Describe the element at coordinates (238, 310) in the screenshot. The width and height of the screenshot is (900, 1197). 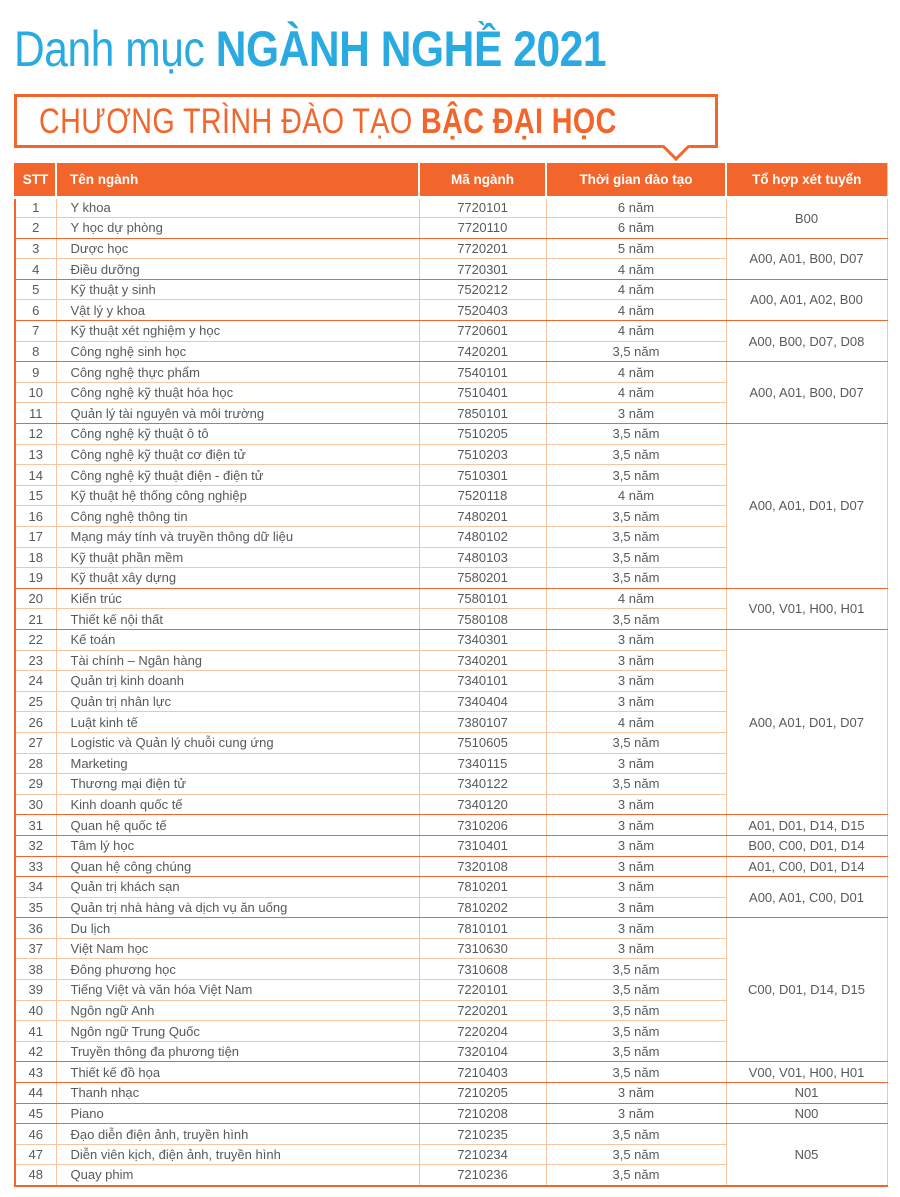
I see `cell-major-name: Vật lý y khoa` at that location.